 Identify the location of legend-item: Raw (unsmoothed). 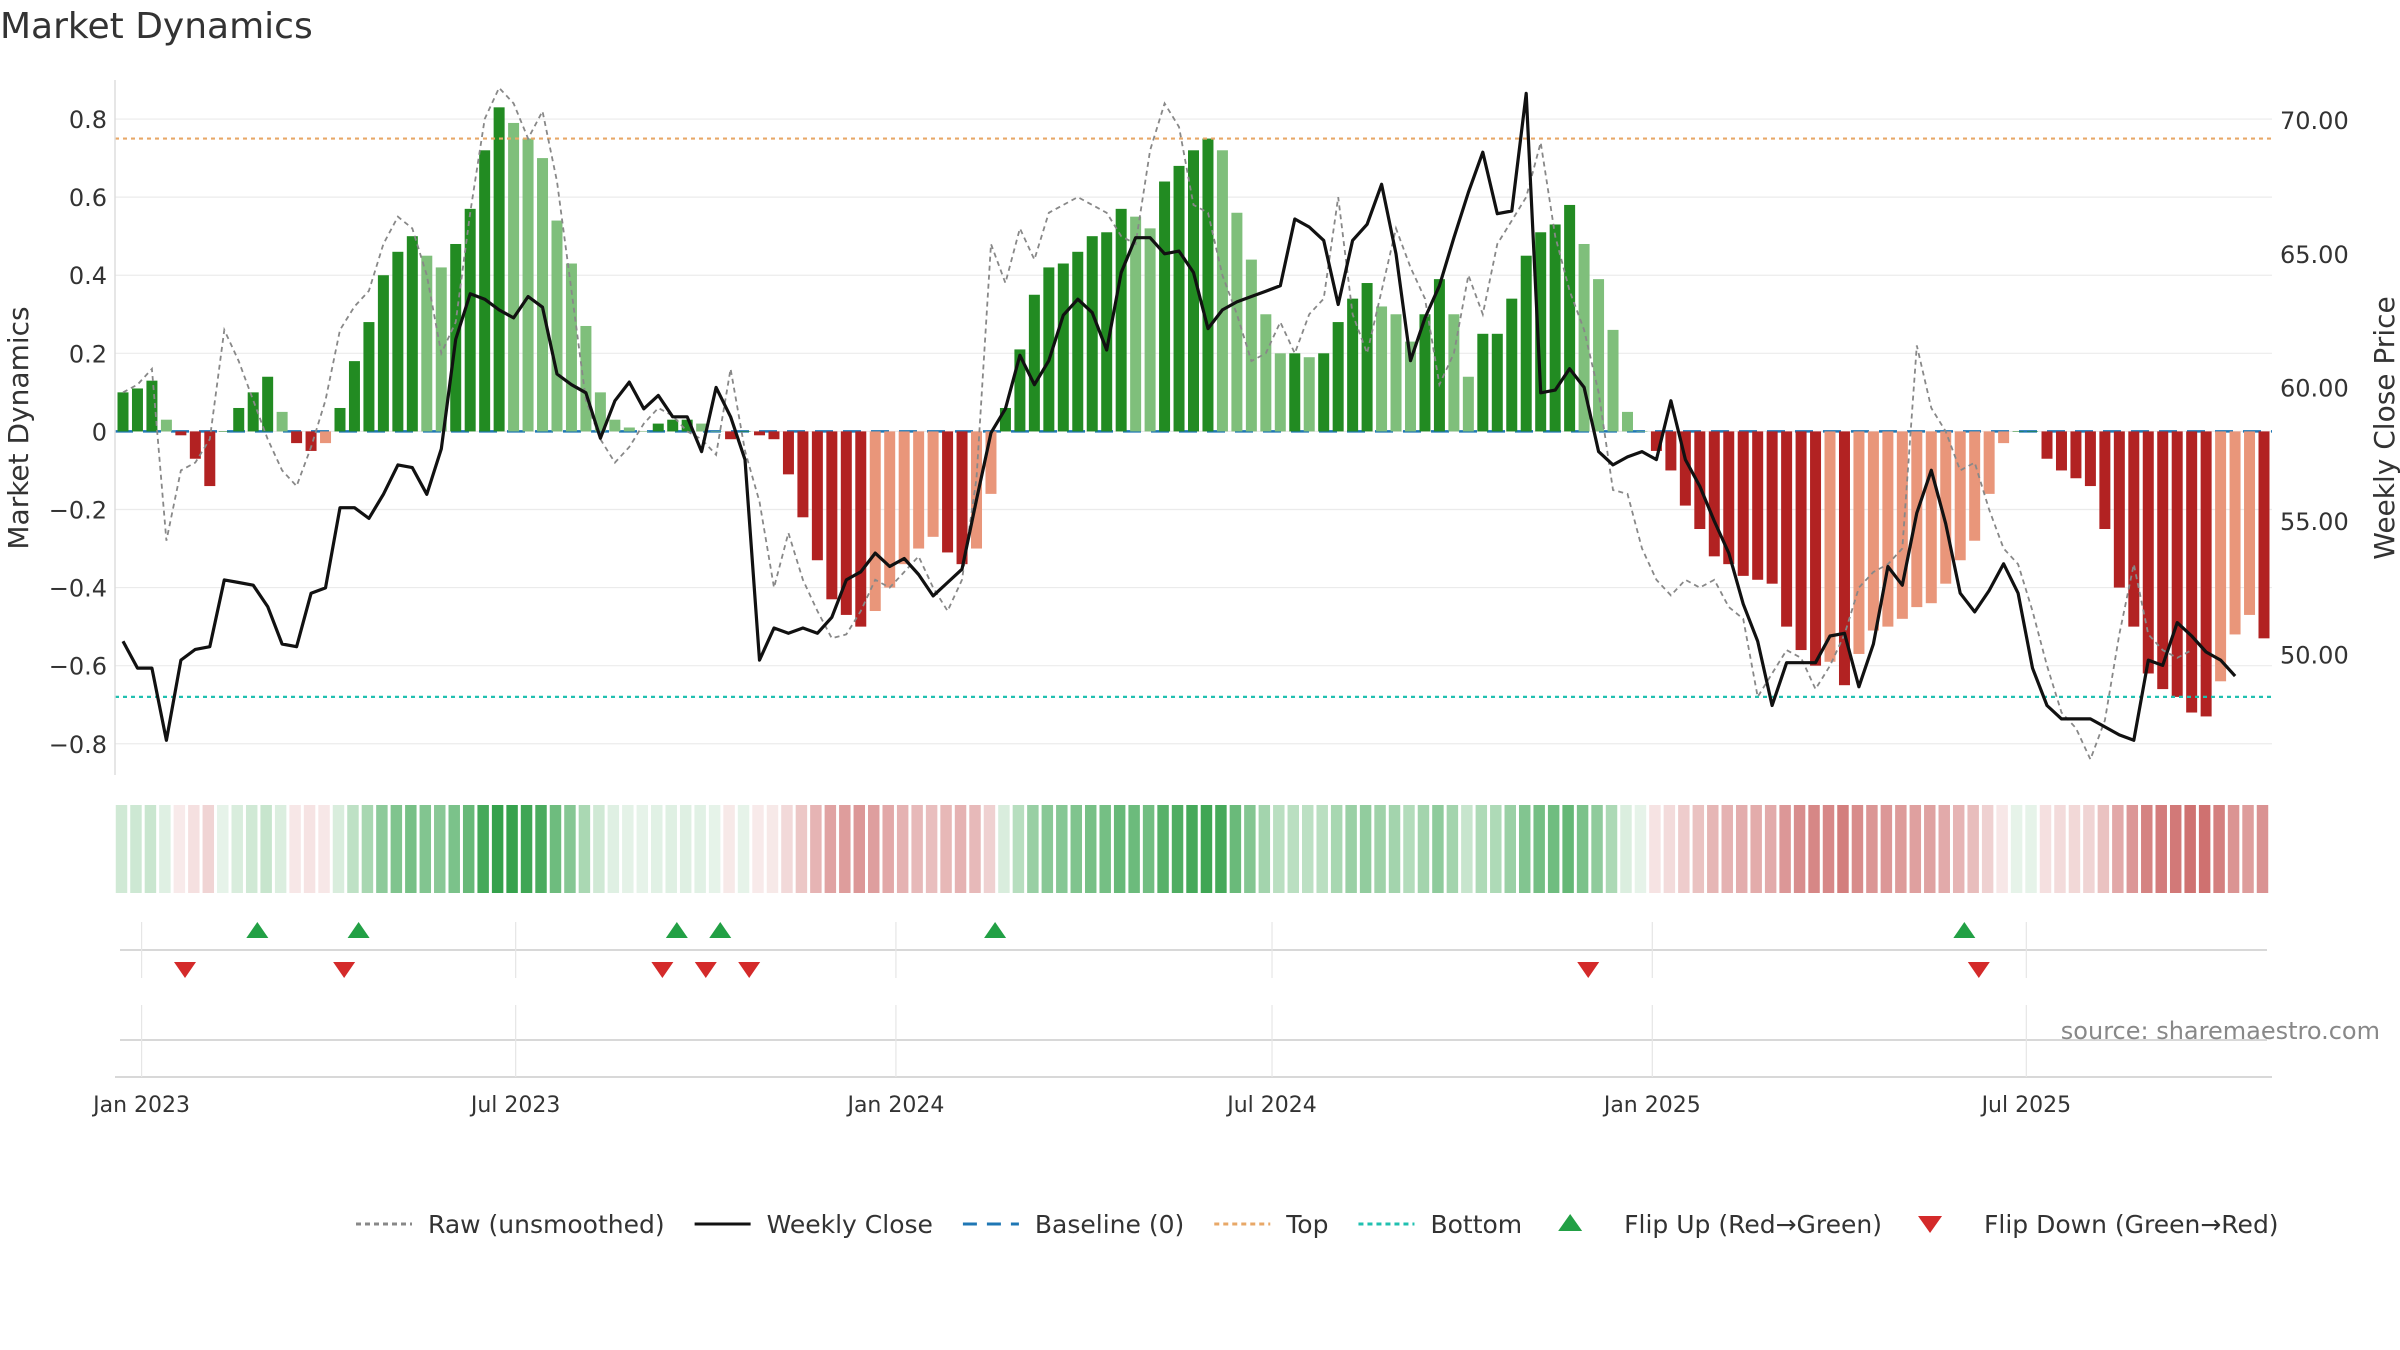
(510, 1224).